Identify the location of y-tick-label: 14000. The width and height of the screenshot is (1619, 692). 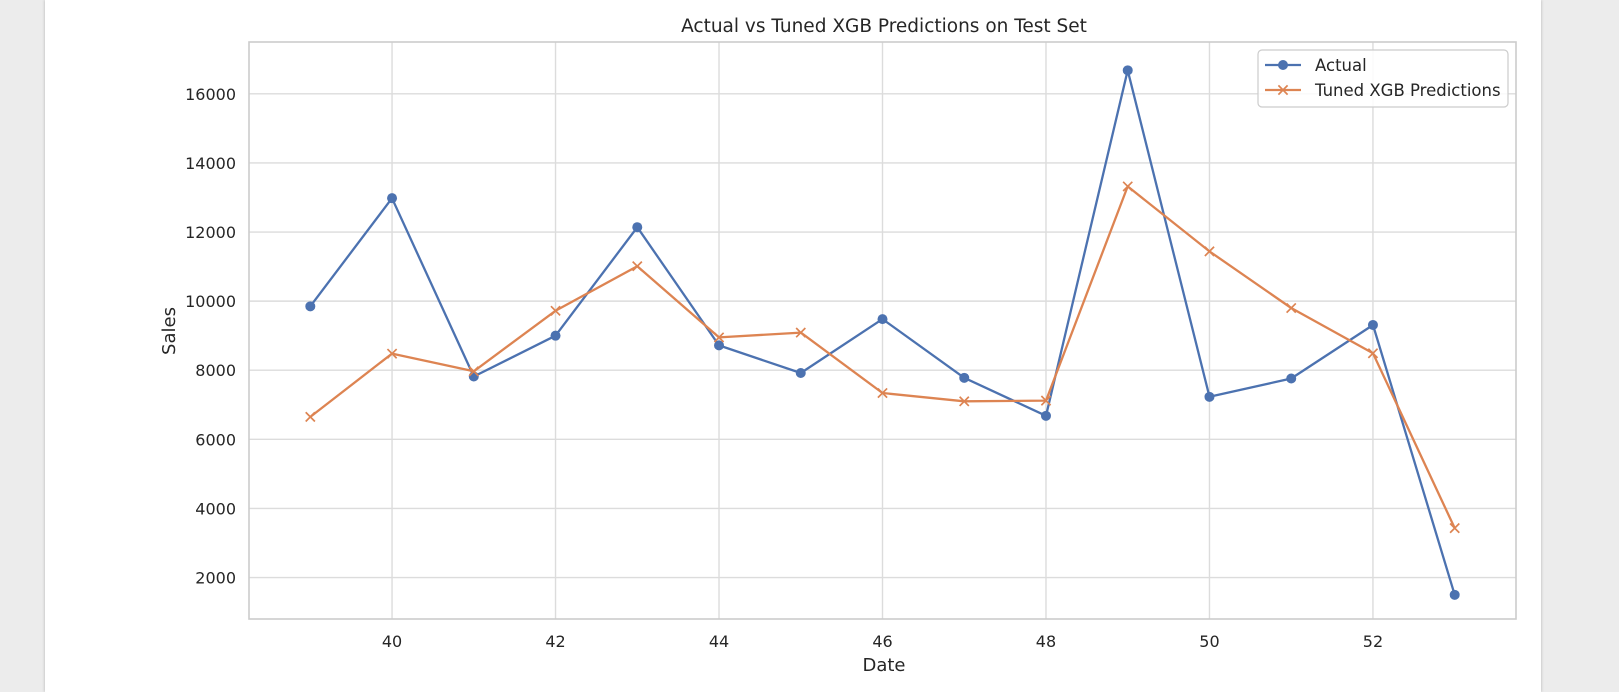
(210, 163).